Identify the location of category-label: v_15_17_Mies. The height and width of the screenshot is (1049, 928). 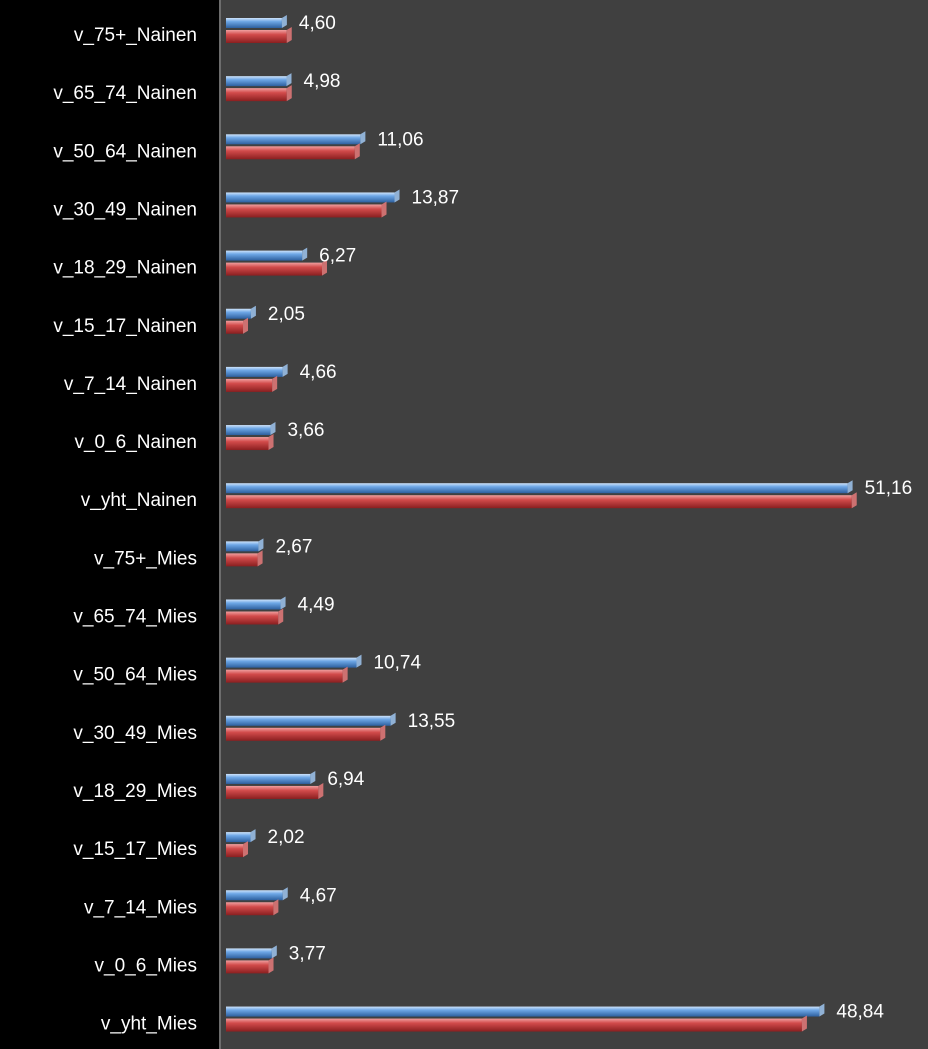
(135, 849).